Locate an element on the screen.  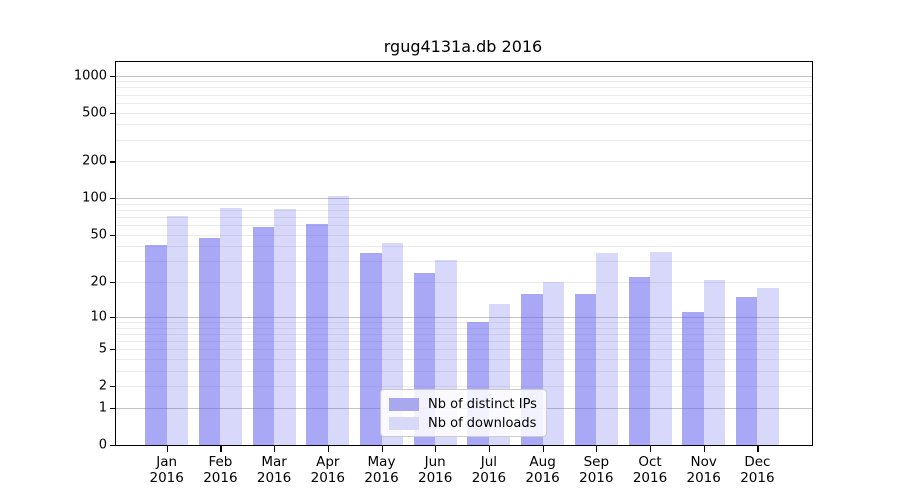
bar-nb-of-distinct-ips-feb is located at coordinates (209, 341).